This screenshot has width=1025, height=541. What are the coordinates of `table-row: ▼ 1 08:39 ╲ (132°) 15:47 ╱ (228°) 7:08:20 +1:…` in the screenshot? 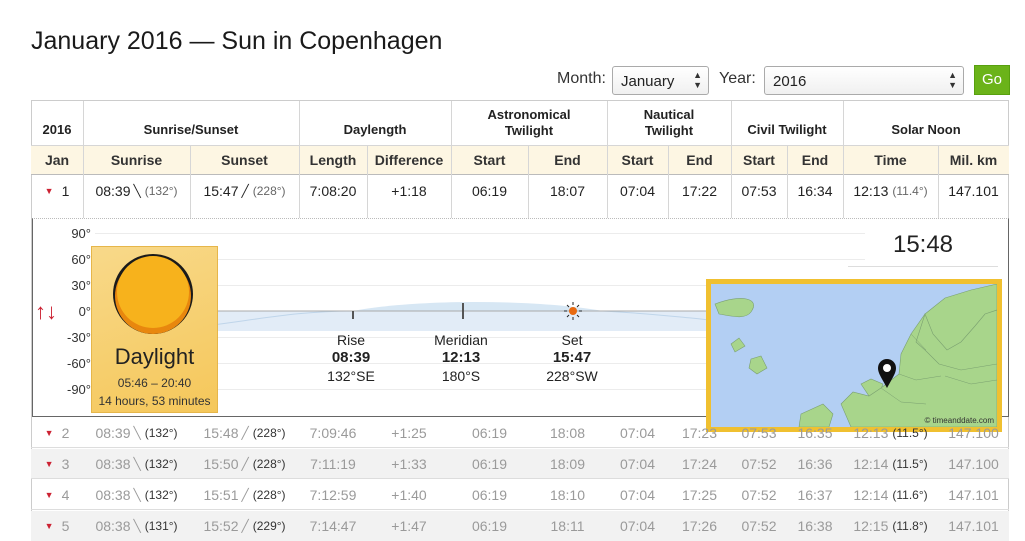 It's located at (520, 196).